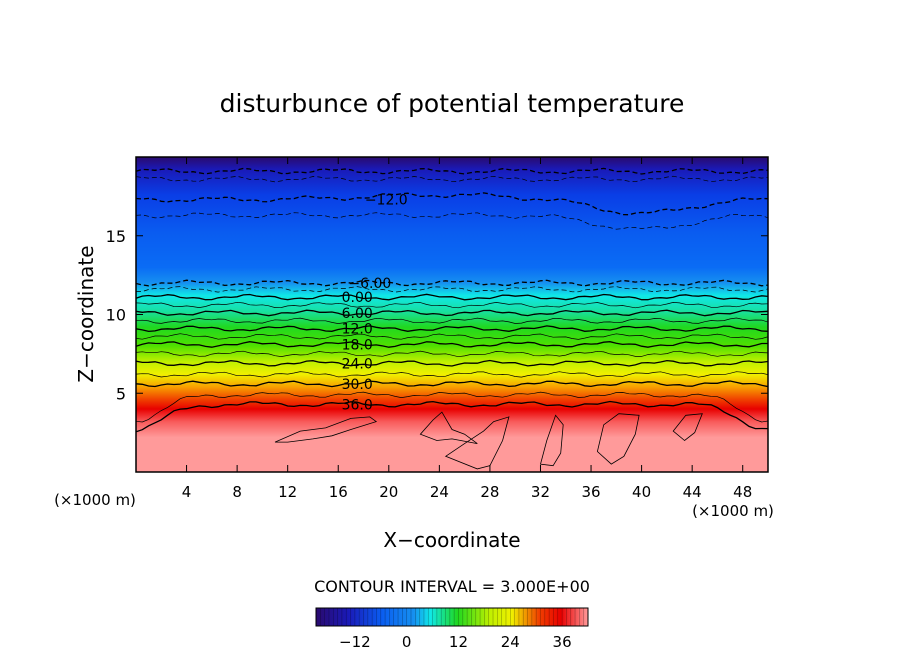 This screenshot has width=904, height=654. What do you see at coordinates (562, 642) in the screenshot?
I see `colorbar-tick-label: 36` at bounding box center [562, 642].